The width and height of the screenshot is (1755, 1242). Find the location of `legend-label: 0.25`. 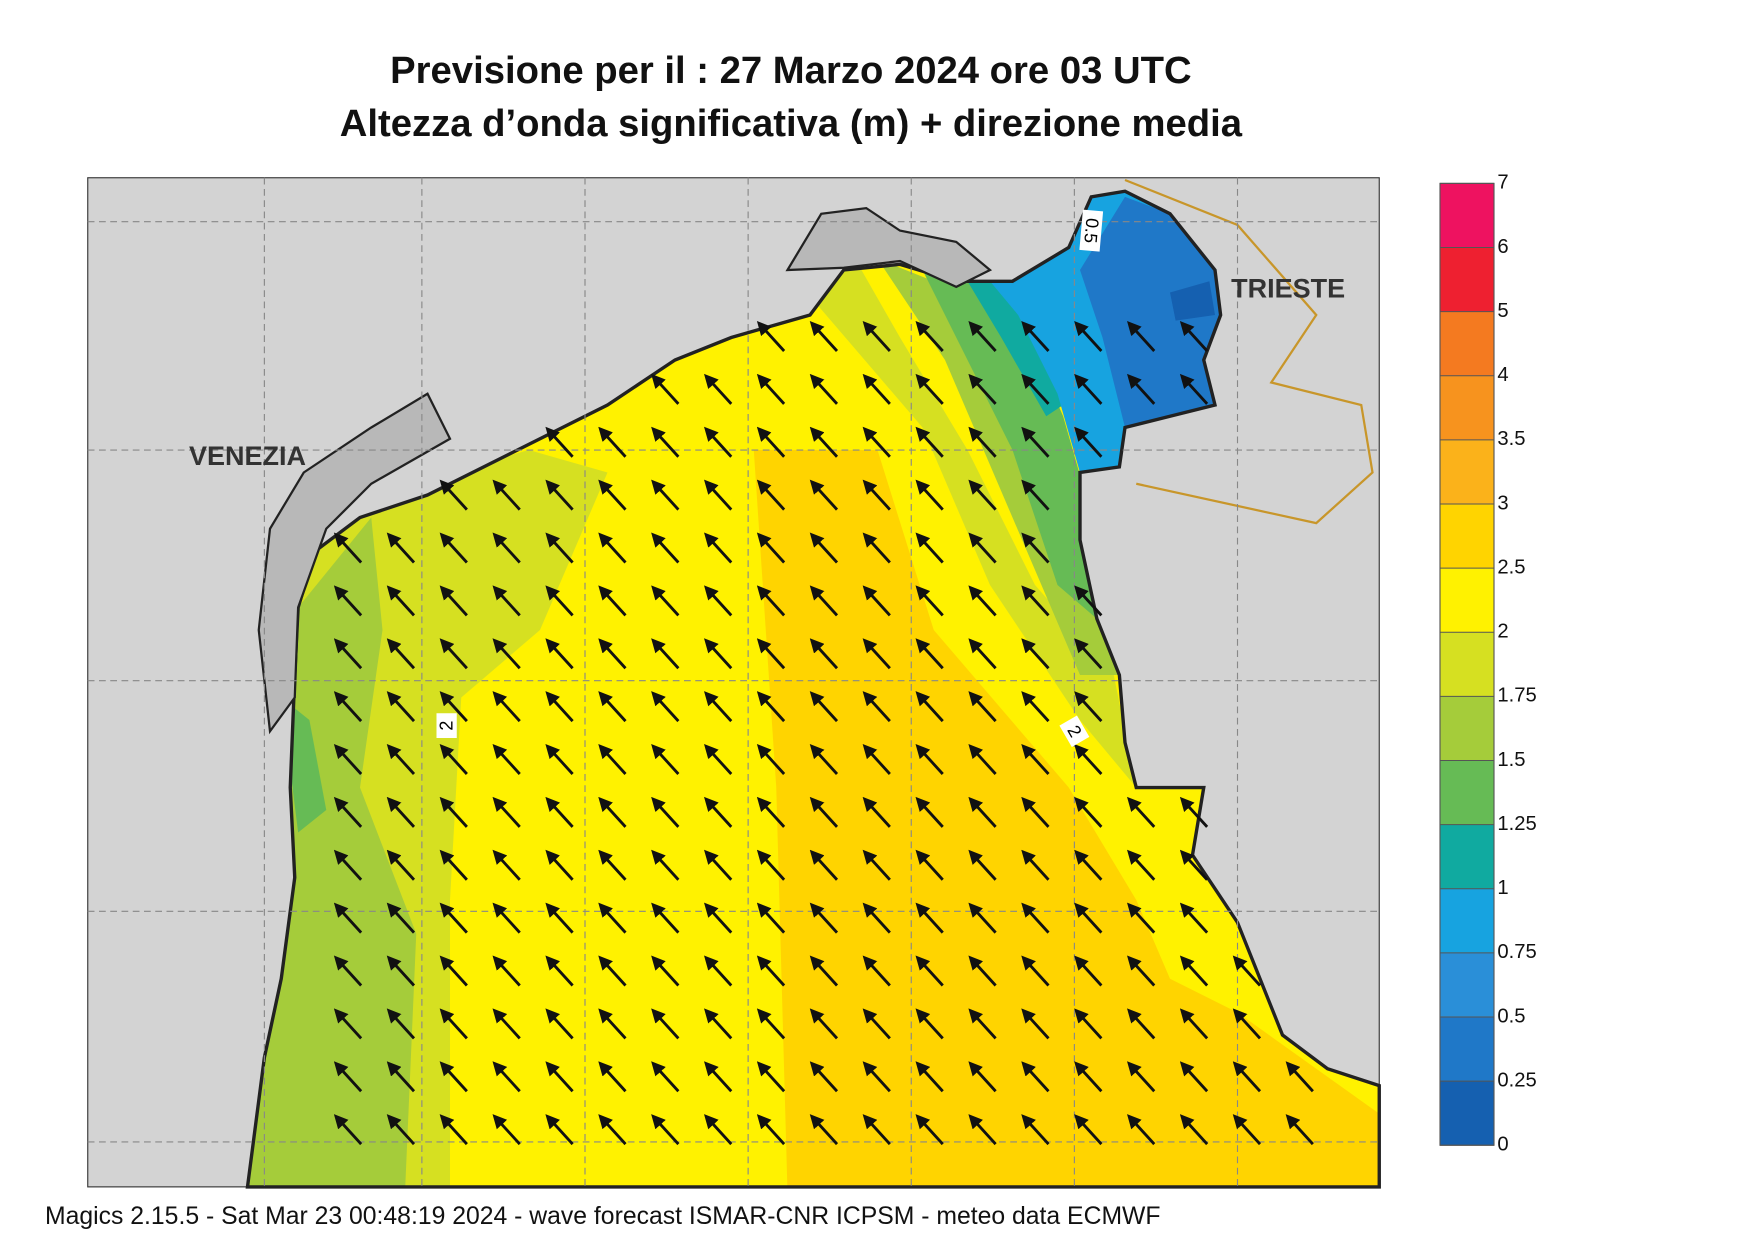

legend-label: 0.25 is located at coordinates (1516, 1080).